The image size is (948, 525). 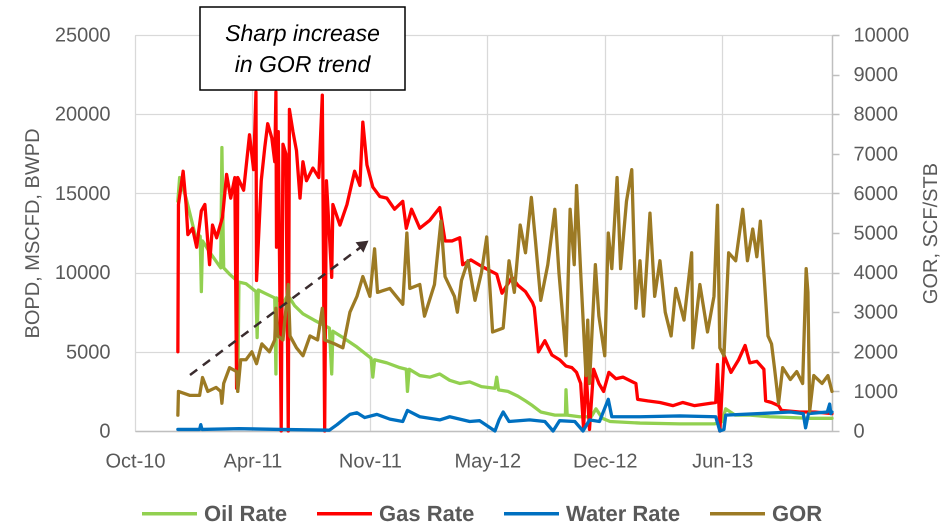 What do you see at coordinates (882, 35) in the screenshot?
I see `y2-tick-label: 10000` at bounding box center [882, 35].